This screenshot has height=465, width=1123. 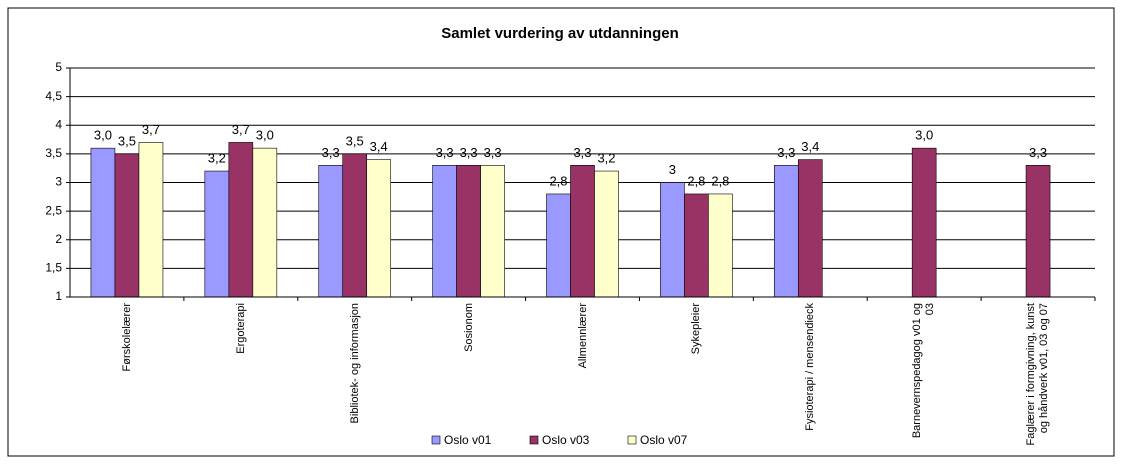 What do you see at coordinates (53, 210) in the screenshot?
I see `y-tick-label: 2,5` at bounding box center [53, 210].